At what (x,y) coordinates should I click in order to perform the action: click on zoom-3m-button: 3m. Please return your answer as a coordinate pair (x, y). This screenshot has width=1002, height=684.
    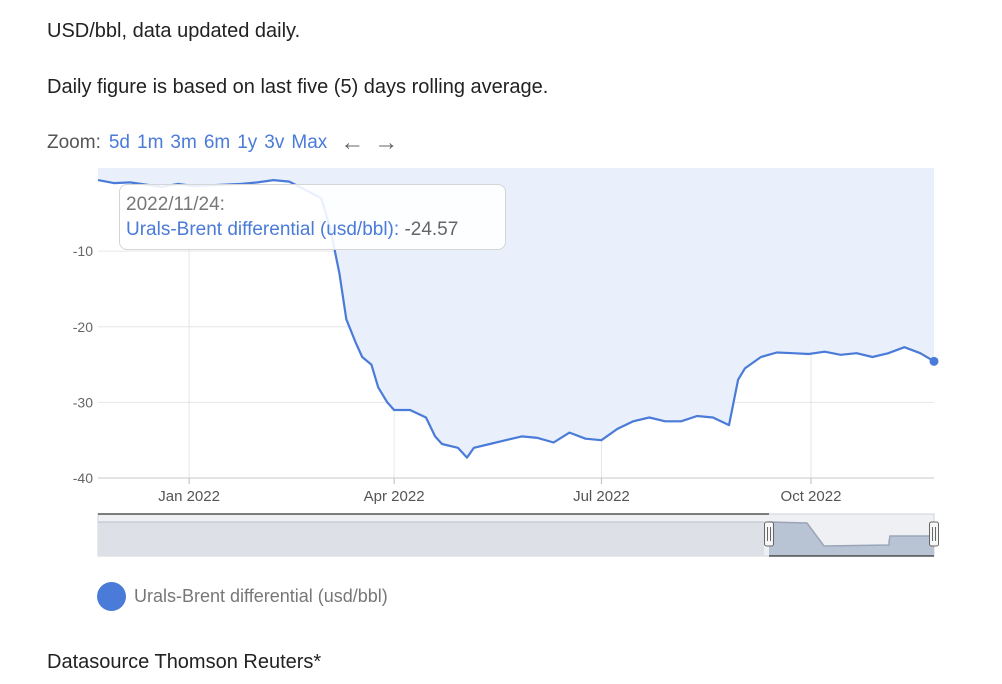
    Looking at the image, I should click on (183, 142).